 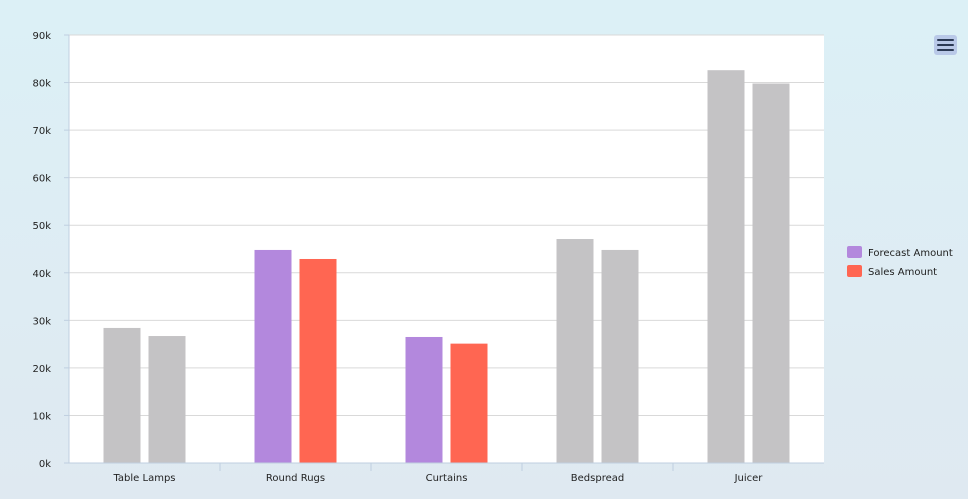 I want to click on bar-table-lamps-forecast-amount, so click(x=122, y=395).